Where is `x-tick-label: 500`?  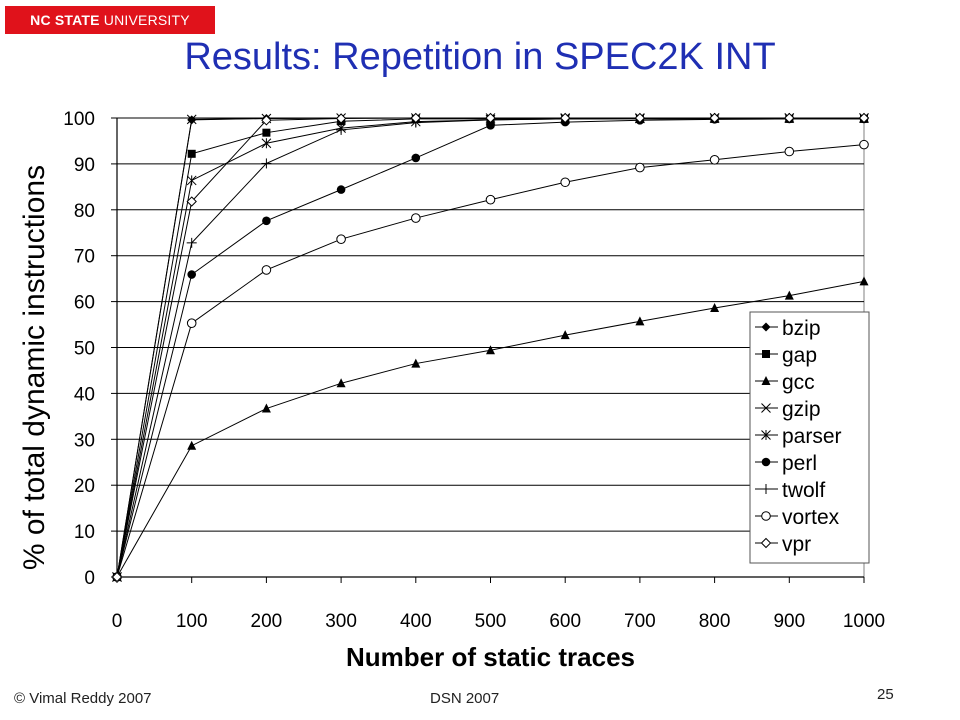 x-tick-label: 500 is located at coordinates (491, 621).